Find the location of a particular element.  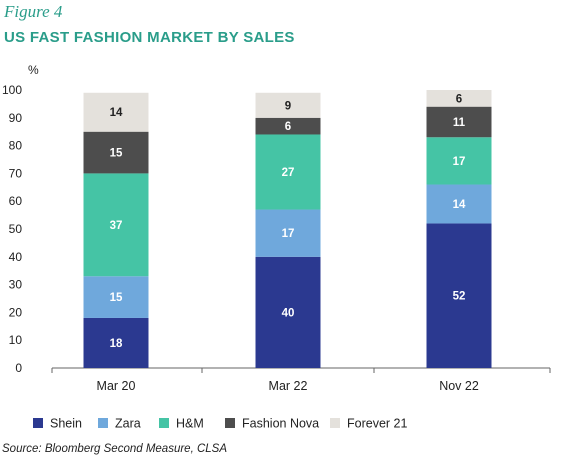

y-tick-label: 20 is located at coordinates (16, 312).